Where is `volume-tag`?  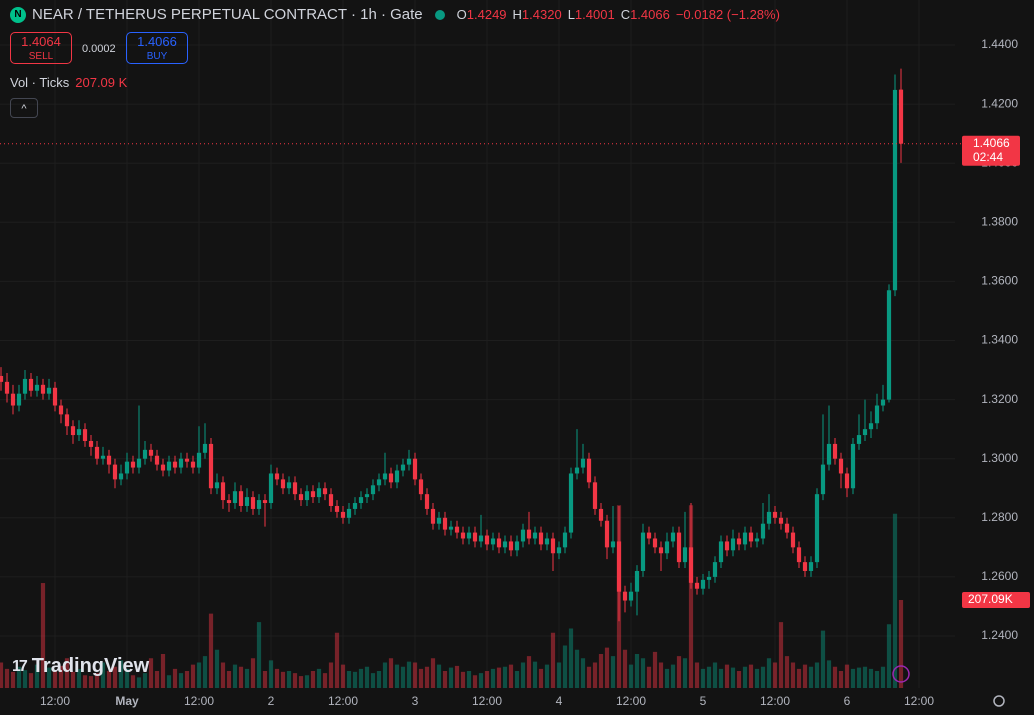
volume-tag is located at coordinates (996, 599).